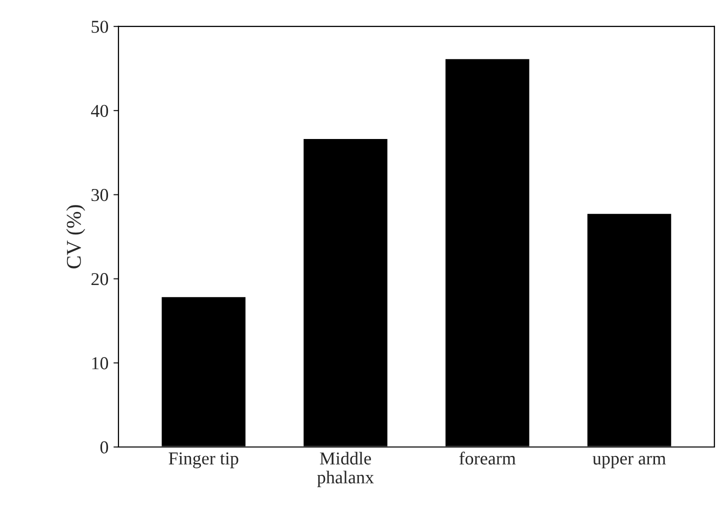 The image size is (718, 529). Describe the element at coordinates (203, 460) in the screenshot. I see `x-tick-label: Finger tip` at that location.